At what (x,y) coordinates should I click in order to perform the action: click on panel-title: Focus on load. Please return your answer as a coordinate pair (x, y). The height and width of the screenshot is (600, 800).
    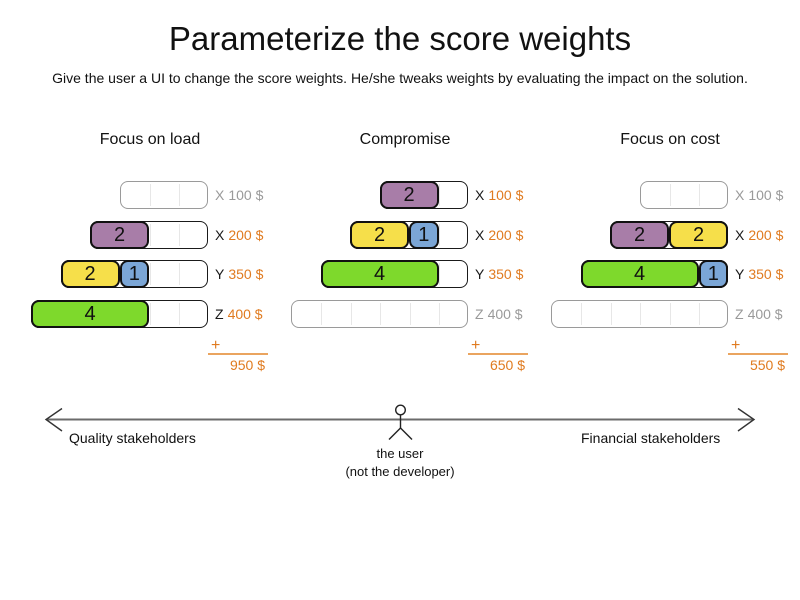
    Looking at the image, I should click on (150, 139).